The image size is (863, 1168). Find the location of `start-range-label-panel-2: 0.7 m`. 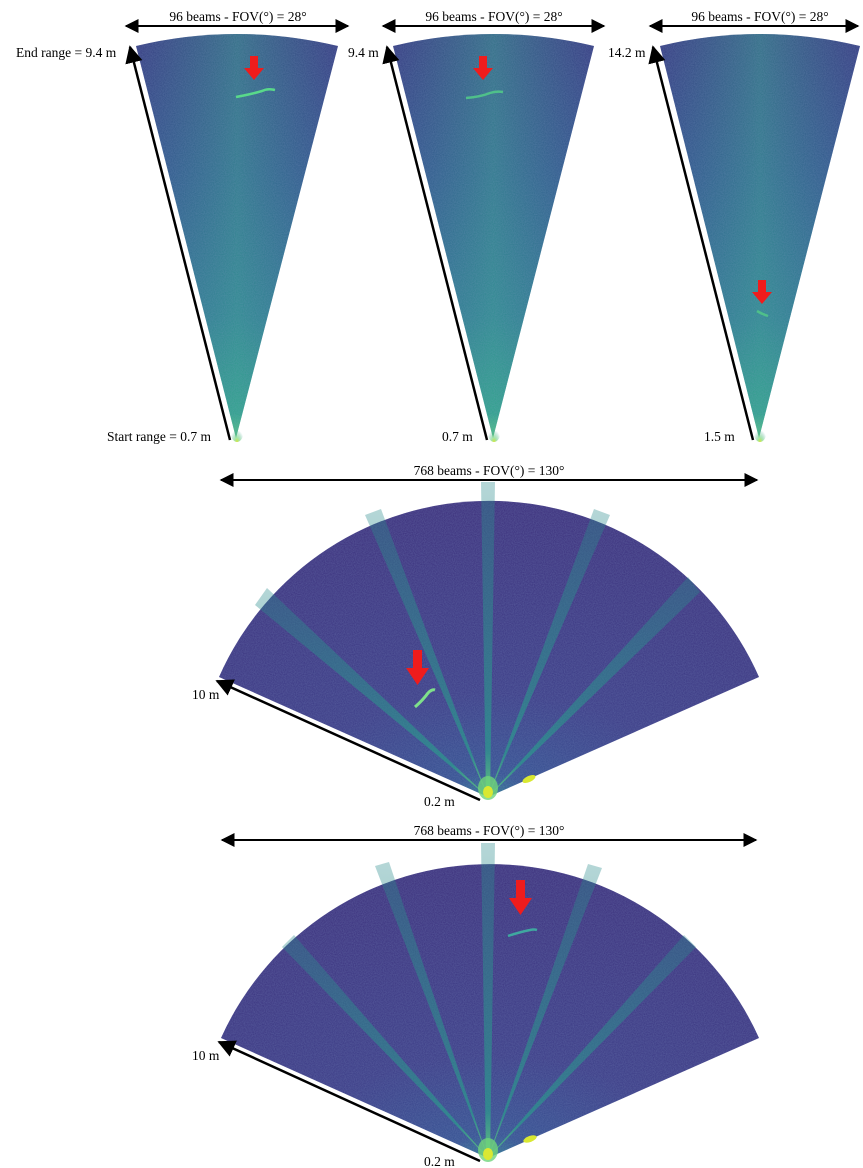

start-range-label-panel-2: 0.7 m is located at coordinates (457, 436).